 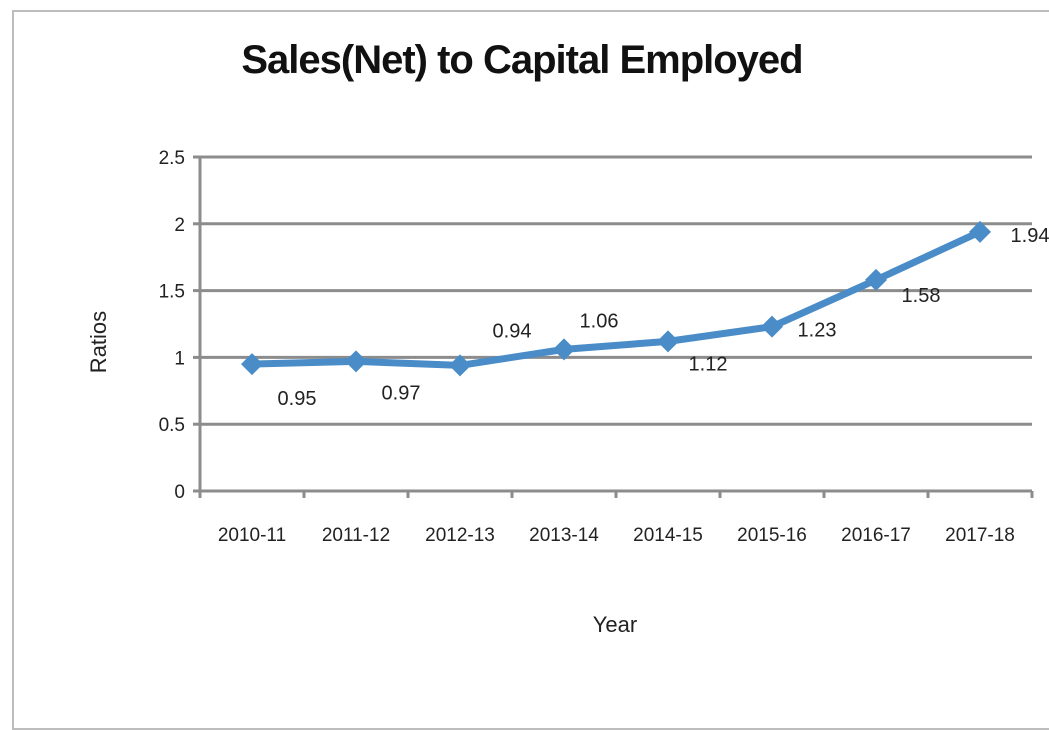 I want to click on series-line-path, so click(x=616, y=298).